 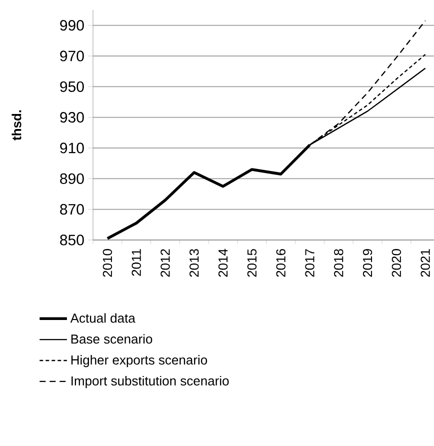 What do you see at coordinates (72, 178) in the screenshot?
I see `y-tick-label: 890` at bounding box center [72, 178].